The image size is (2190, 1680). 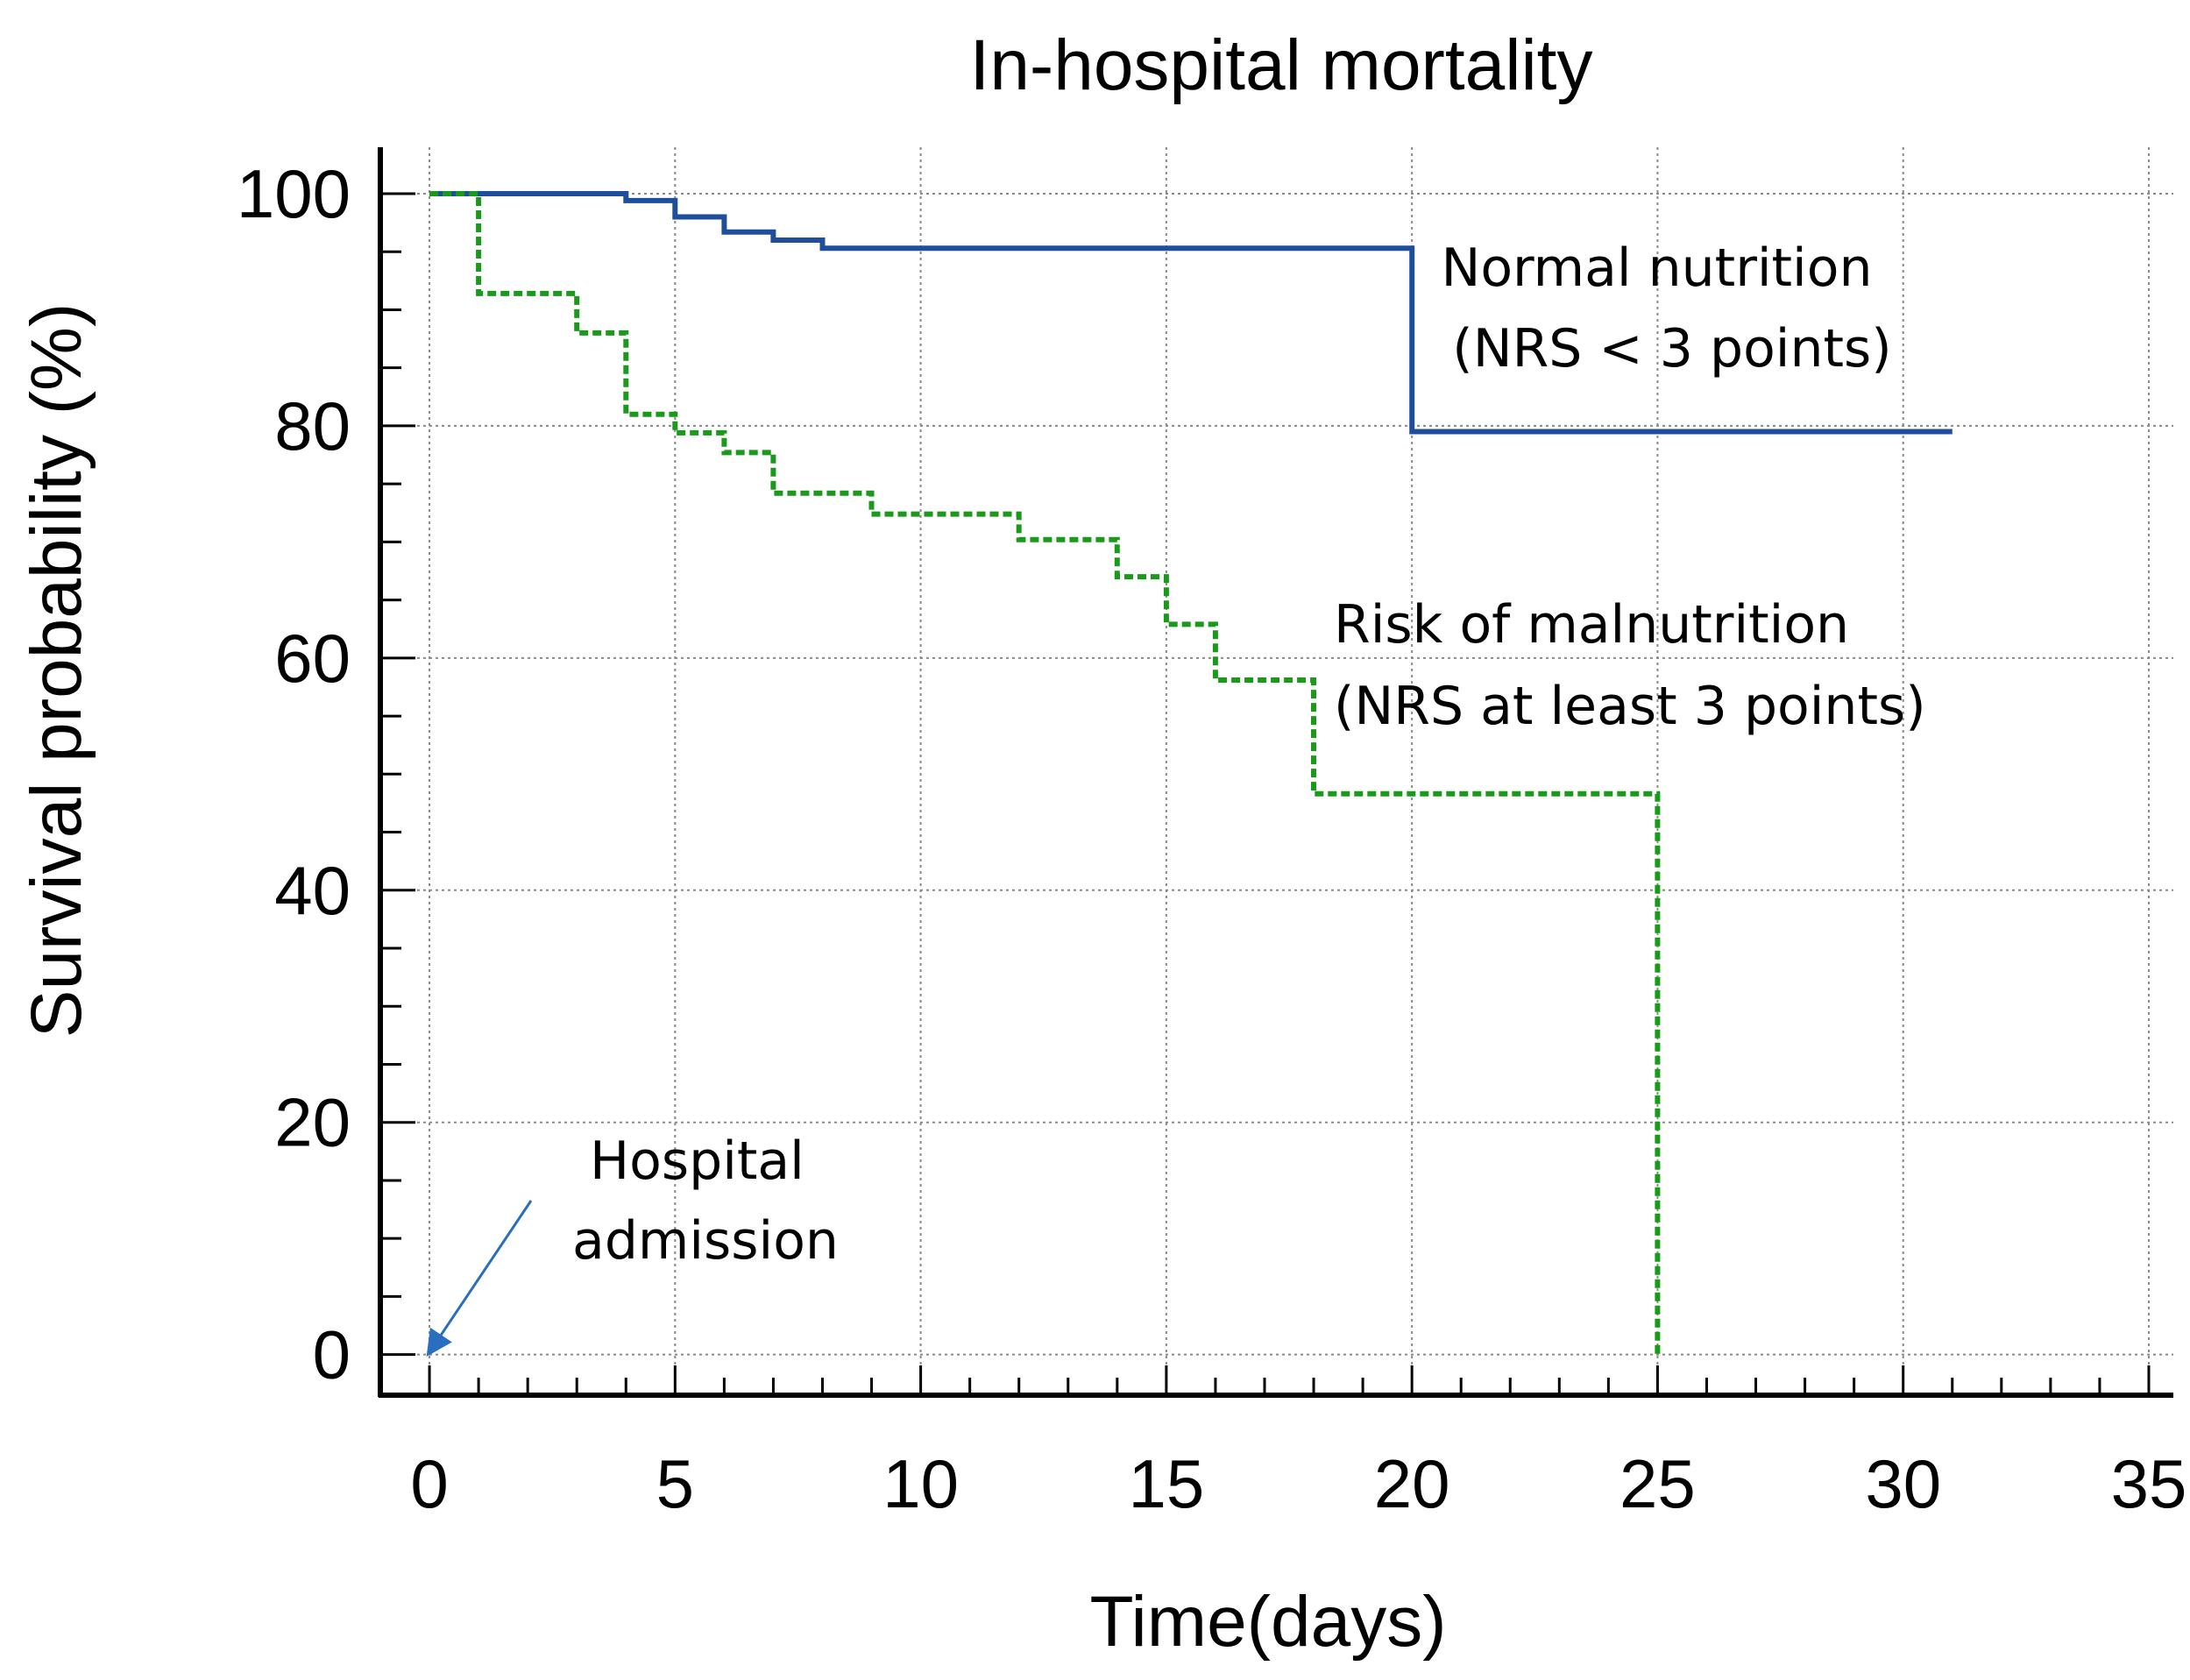 What do you see at coordinates (332, 1354) in the screenshot?
I see `y-tick-label-0: 0` at bounding box center [332, 1354].